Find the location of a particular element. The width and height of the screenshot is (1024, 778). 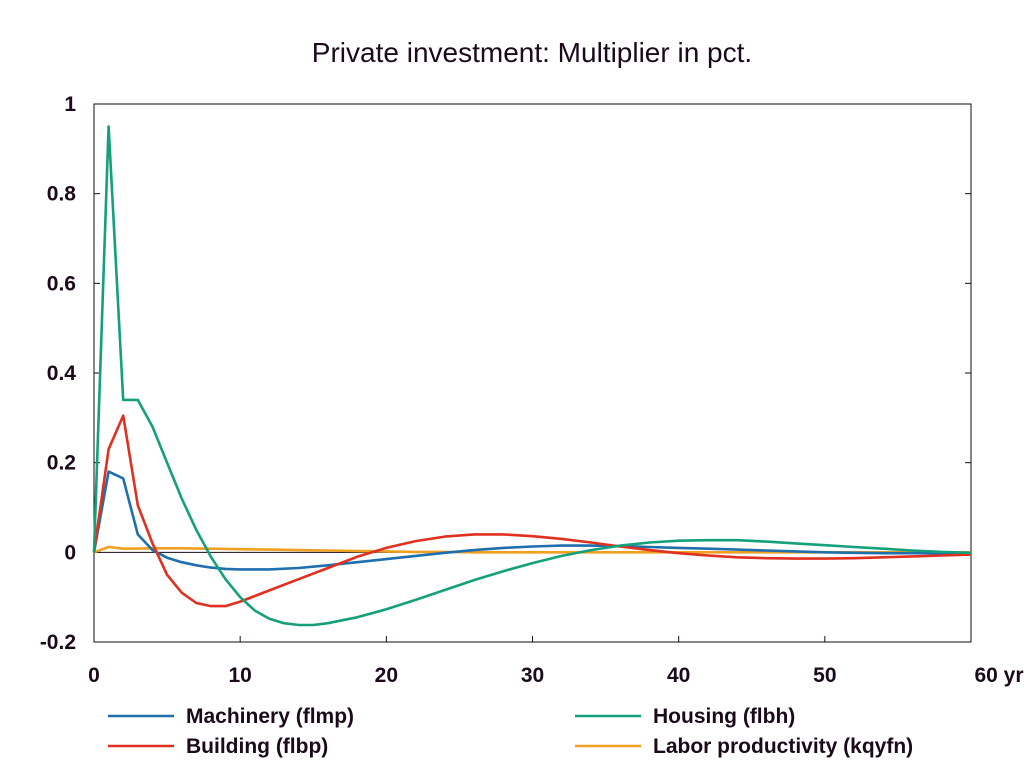

y-tick-label: 0.4 is located at coordinates (62, 373).